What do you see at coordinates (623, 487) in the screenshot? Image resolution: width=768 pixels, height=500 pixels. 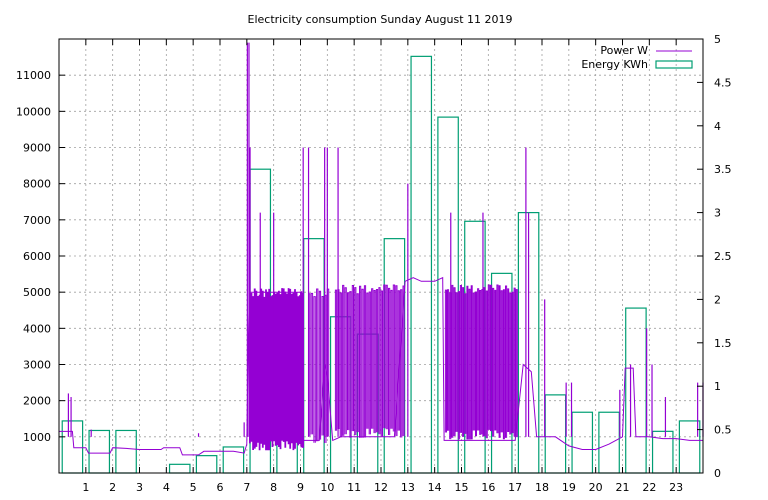 I see `x-tick-label: 21` at bounding box center [623, 487].